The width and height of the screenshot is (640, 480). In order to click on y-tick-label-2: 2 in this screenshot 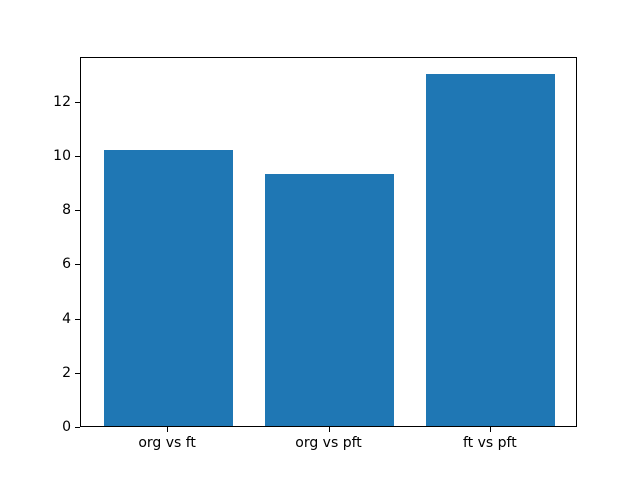, I will do `click(66, 372)`.